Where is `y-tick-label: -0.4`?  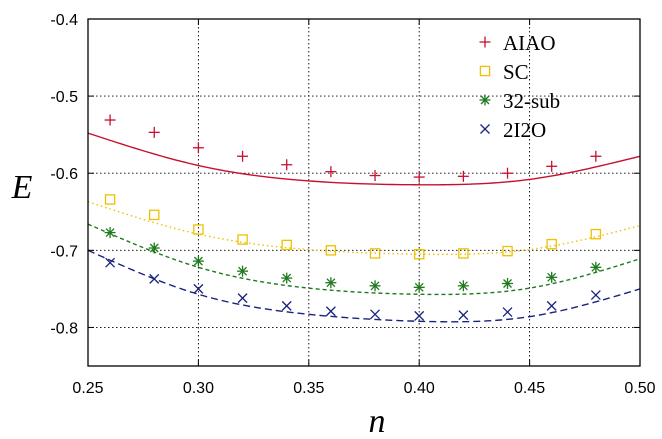 y-tick-label: -0.4 is located at coordinates (64, 20).